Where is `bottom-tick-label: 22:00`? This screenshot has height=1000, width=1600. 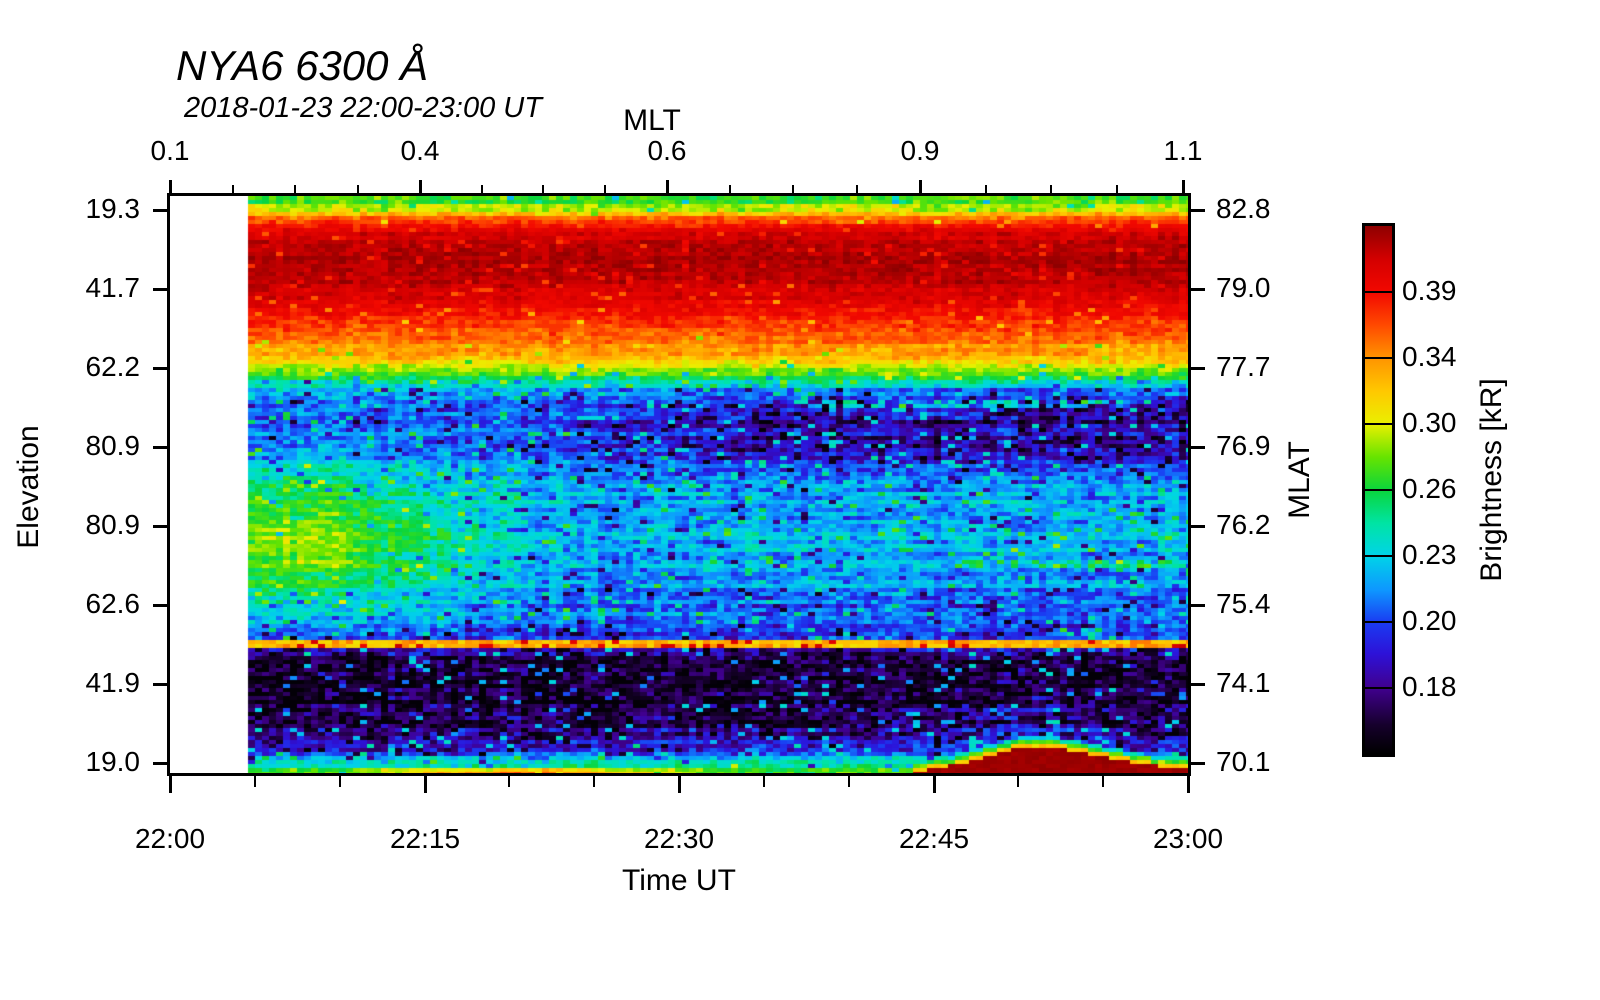
bottom-tick-label: 22:00 is located at coordinates (170, 838).